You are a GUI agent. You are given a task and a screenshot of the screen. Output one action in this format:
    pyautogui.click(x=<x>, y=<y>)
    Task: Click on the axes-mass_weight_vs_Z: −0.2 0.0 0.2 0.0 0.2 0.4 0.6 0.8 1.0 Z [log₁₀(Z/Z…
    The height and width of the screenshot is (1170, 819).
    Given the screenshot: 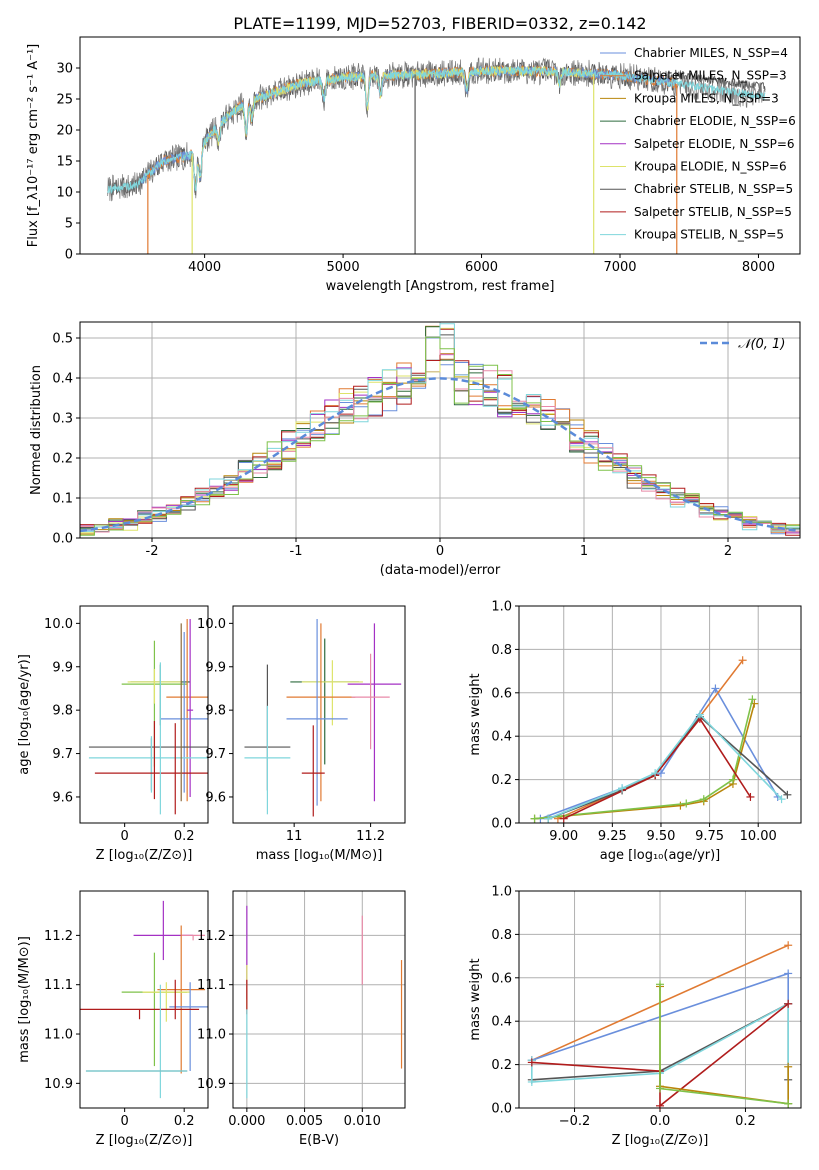 What is the action you would take?
    pyautogui.click(x=634, y=1016)
    